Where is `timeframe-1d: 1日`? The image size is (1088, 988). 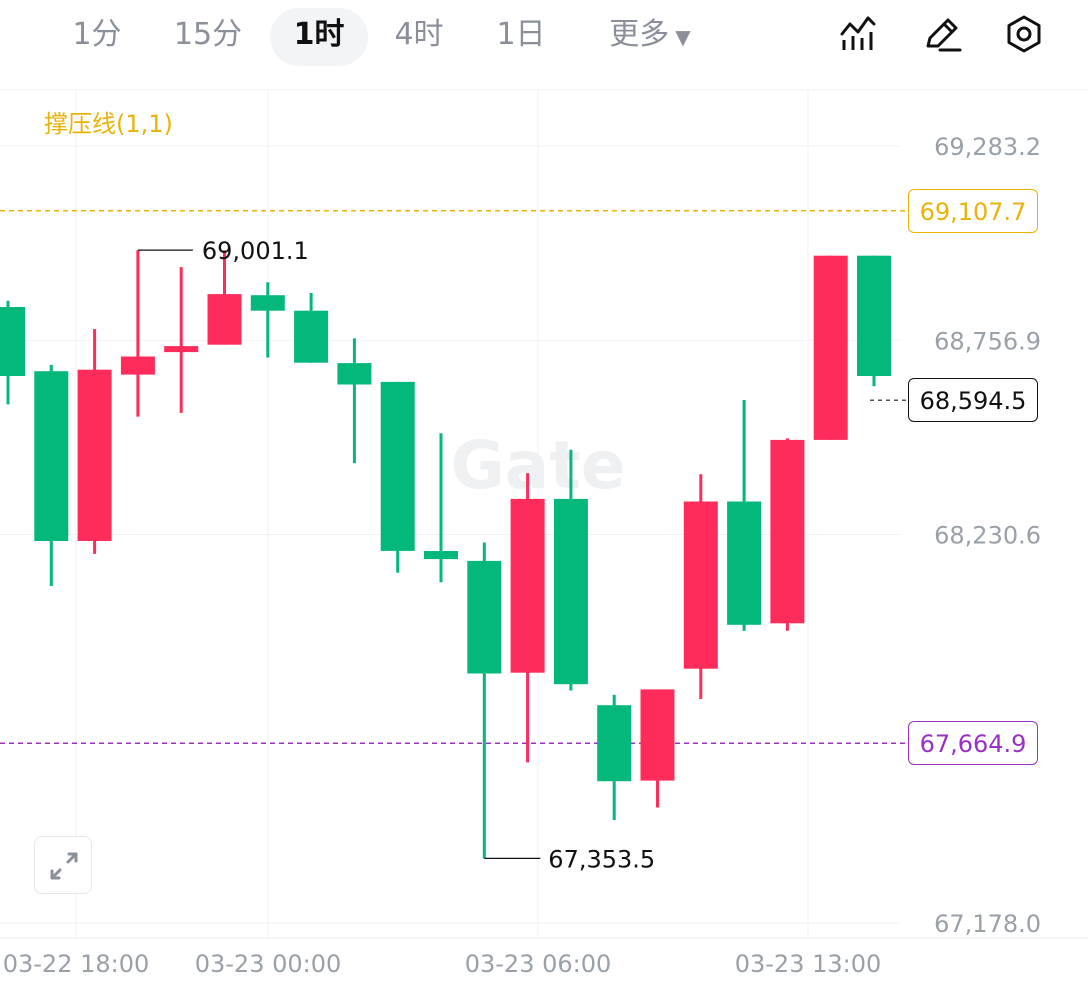 timeframe-1d: 1日 is located at coordinates (521, 34).